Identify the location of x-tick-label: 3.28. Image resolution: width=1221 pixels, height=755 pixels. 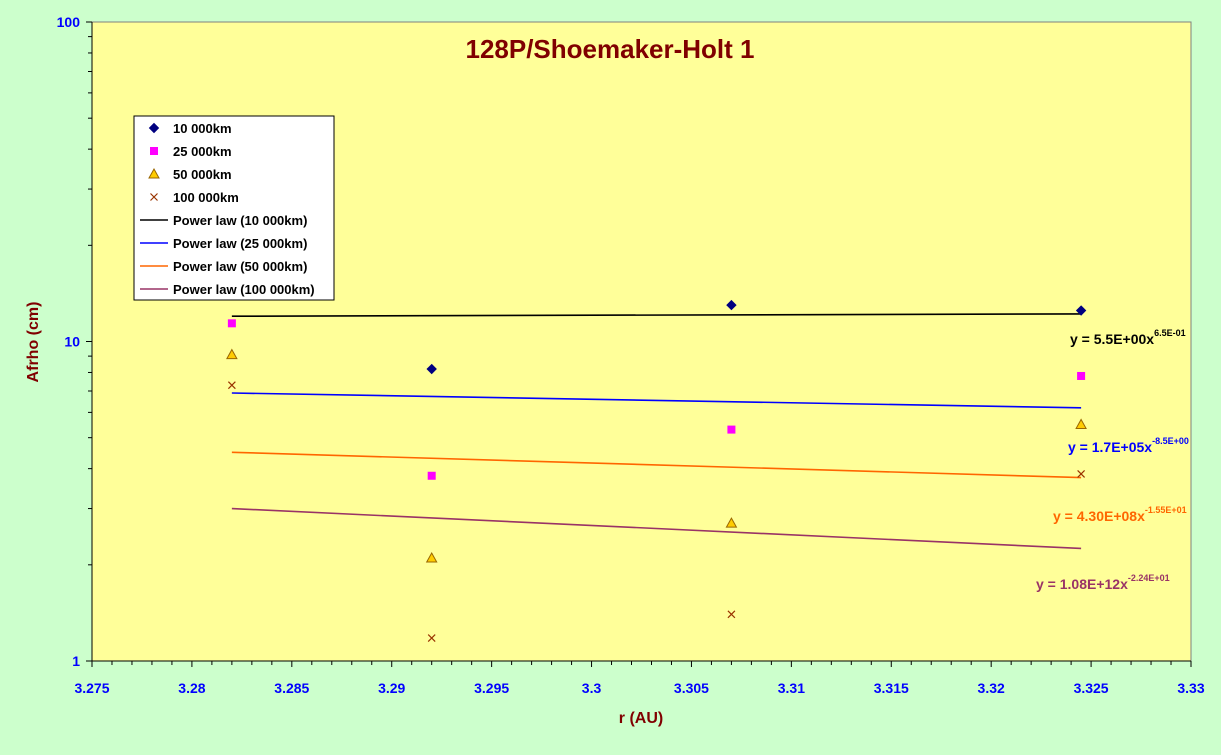
(191, 688).